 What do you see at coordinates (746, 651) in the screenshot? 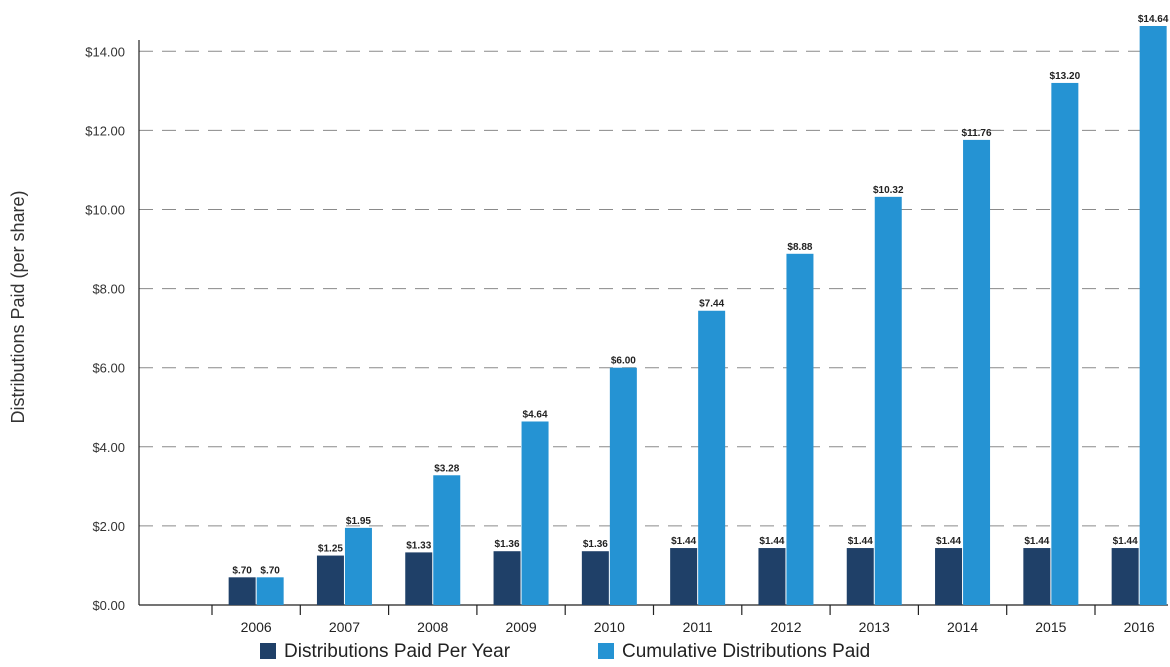
I see `legend-label: Cumulative Distributions Paid` at bounding box center [746, 651].